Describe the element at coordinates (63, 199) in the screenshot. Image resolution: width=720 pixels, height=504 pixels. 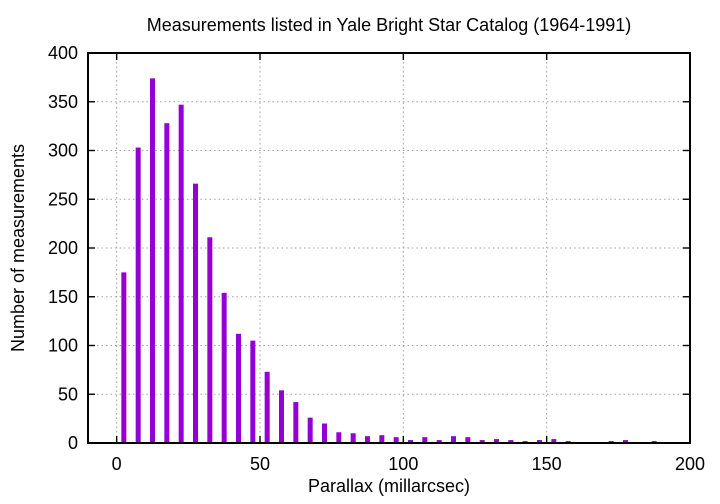
I see `y-tick-label: 250` at that location.